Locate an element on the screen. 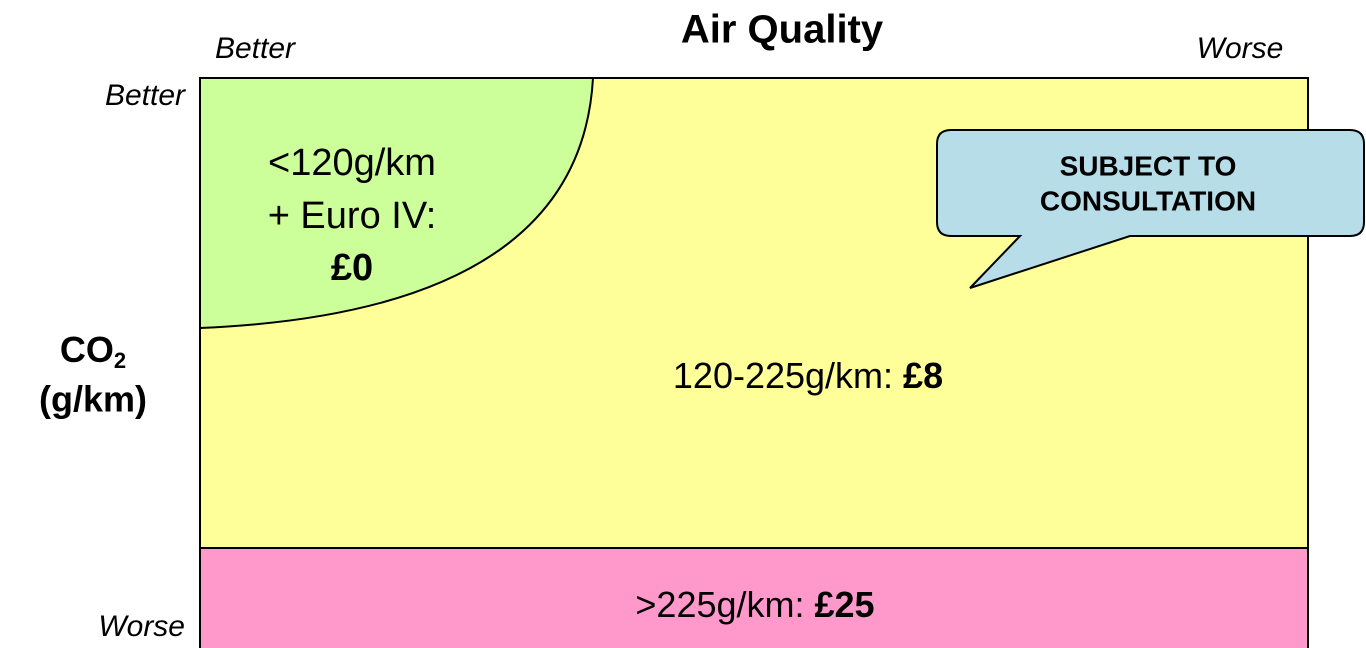  pink-region is located at coordinates (754, 597).